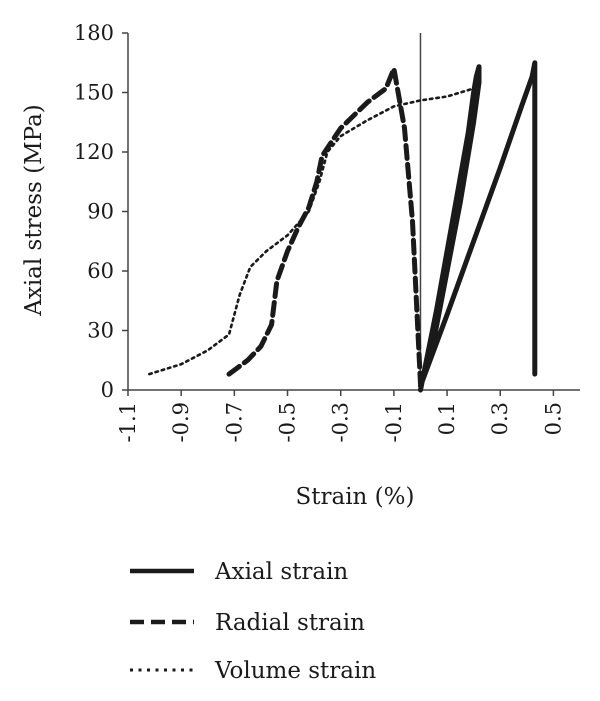 The width and height of the screenshot is (600, 701). What do you see at coordinates (500, 418) in the screenshot?
I see `x-tick-label: 0.3` at bounding box center [500, 418].